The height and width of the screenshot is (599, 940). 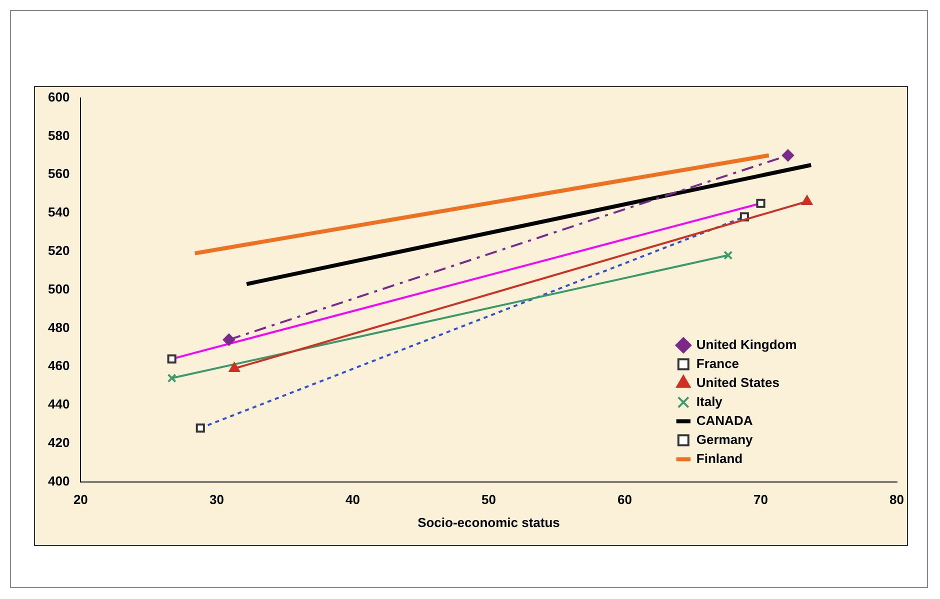 What do you see at coordinates (59, 135) in the screenshot?
I see `y-tick-label: 580` at bounding box center [59, 135].